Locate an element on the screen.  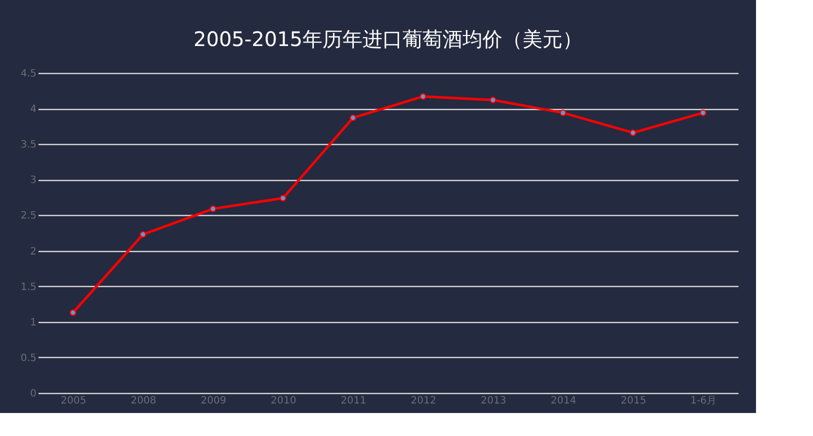
x-tick-label: 2015 is located at coordinates (633, 401).